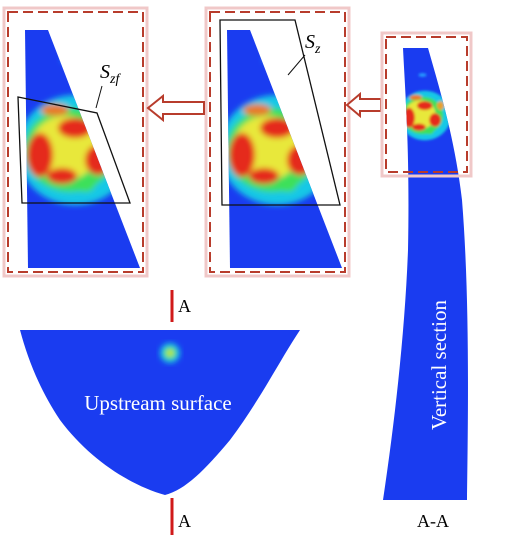 Image resolution: width=505 pixels, height=550 pixels. Describe the element at coordinates (158, 403) in the screenshot. I see `upstream-surface-label: Upstream surface` at that location.